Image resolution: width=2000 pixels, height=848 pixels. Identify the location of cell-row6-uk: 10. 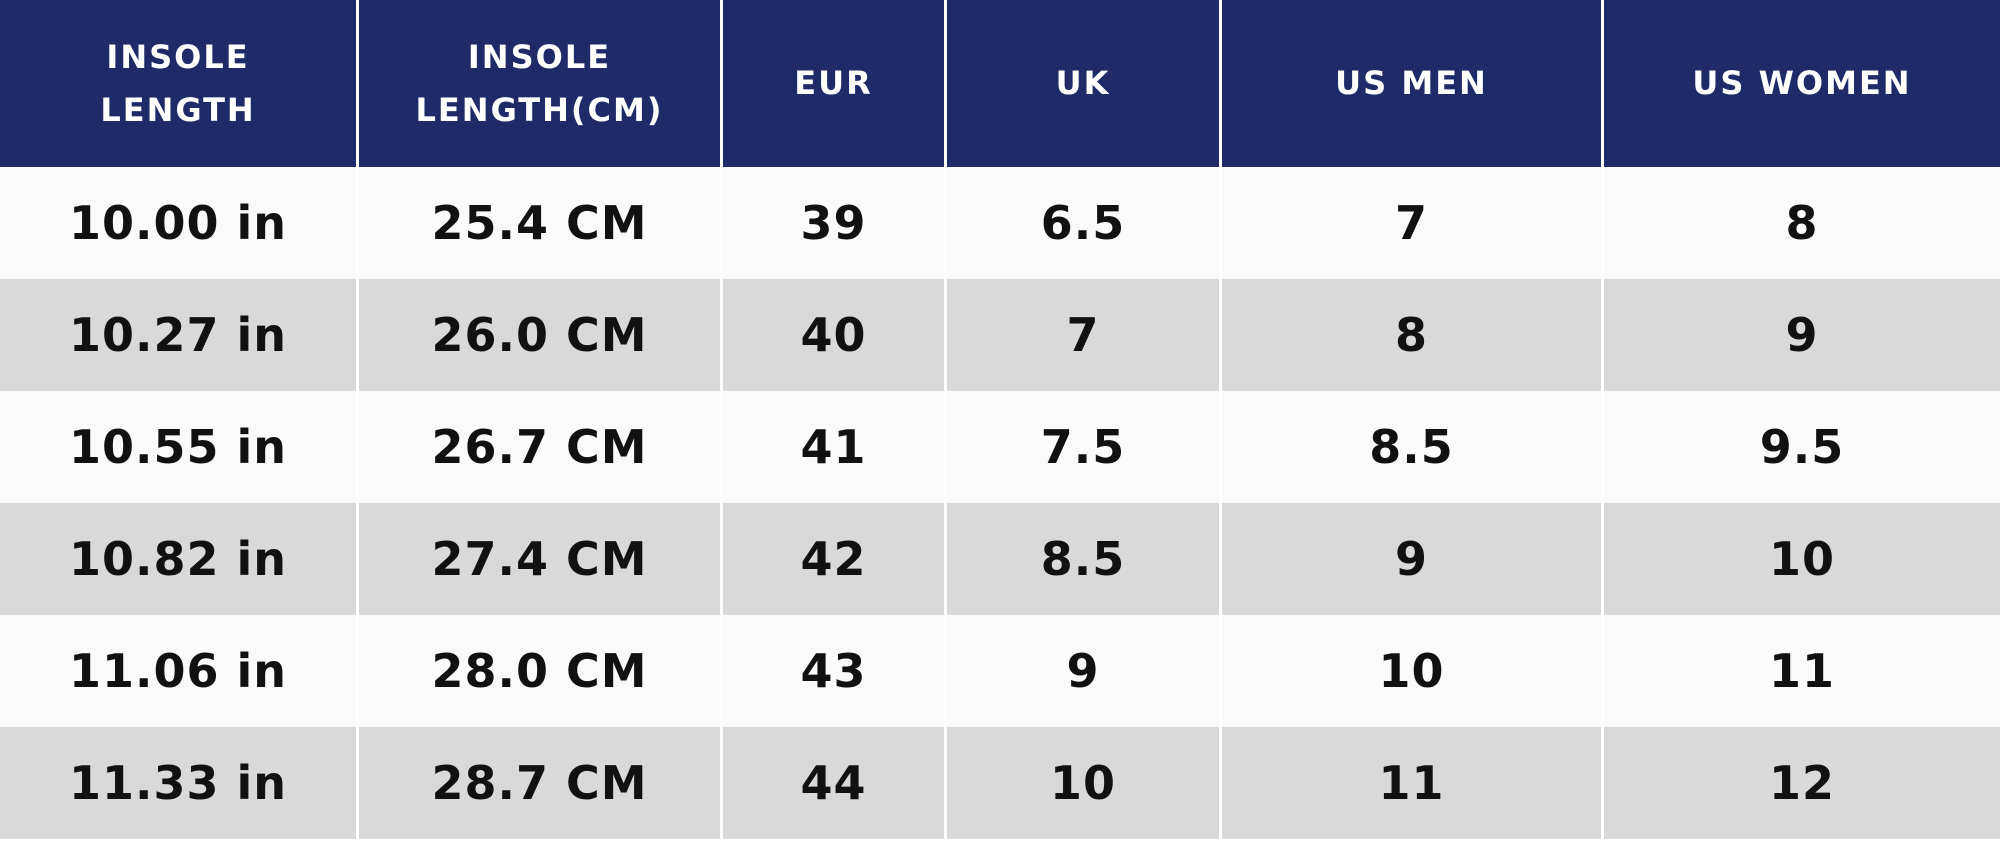
(1084, 783).